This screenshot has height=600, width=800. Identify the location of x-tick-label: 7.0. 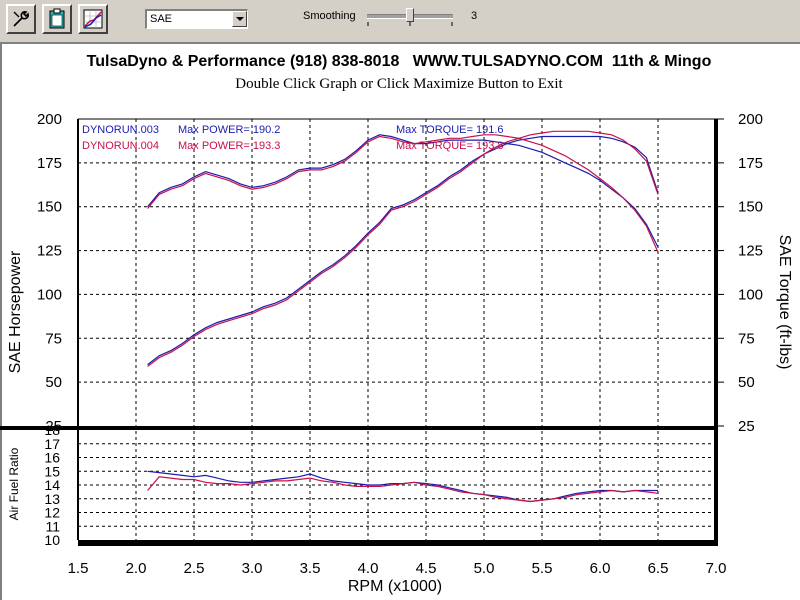
(716, 568).